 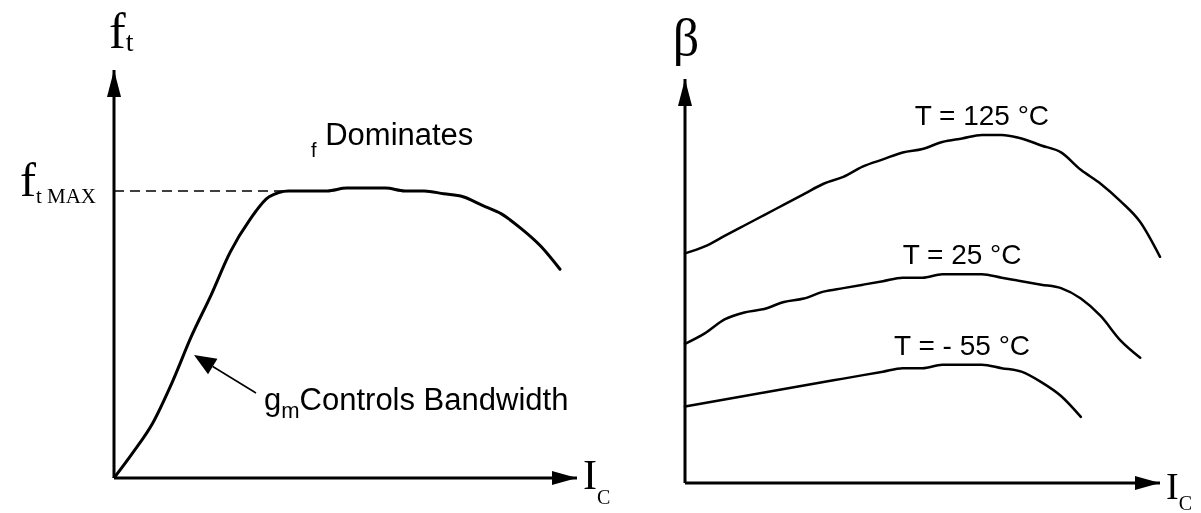 What do you see at coordinates (962, 345) in the screenshot?
I see `series-label: T = - 55 °C` at bounding box center [962, 345].